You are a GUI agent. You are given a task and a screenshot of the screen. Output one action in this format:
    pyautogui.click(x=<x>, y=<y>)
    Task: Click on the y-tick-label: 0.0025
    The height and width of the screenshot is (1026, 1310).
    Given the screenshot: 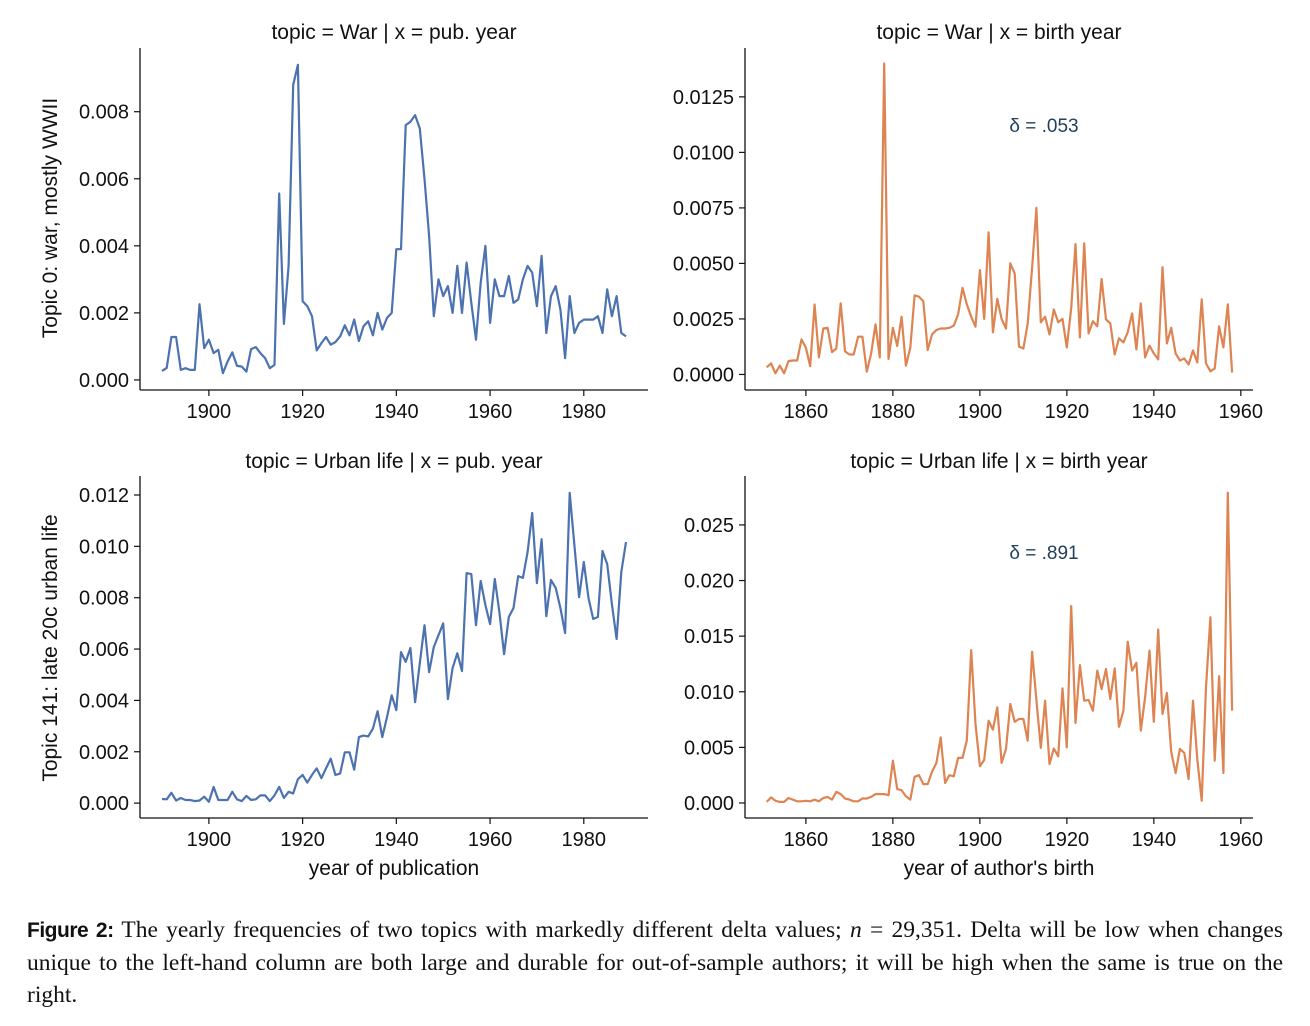 What is the action you would take?
    pyautogui.click(x=703, y=320)
    